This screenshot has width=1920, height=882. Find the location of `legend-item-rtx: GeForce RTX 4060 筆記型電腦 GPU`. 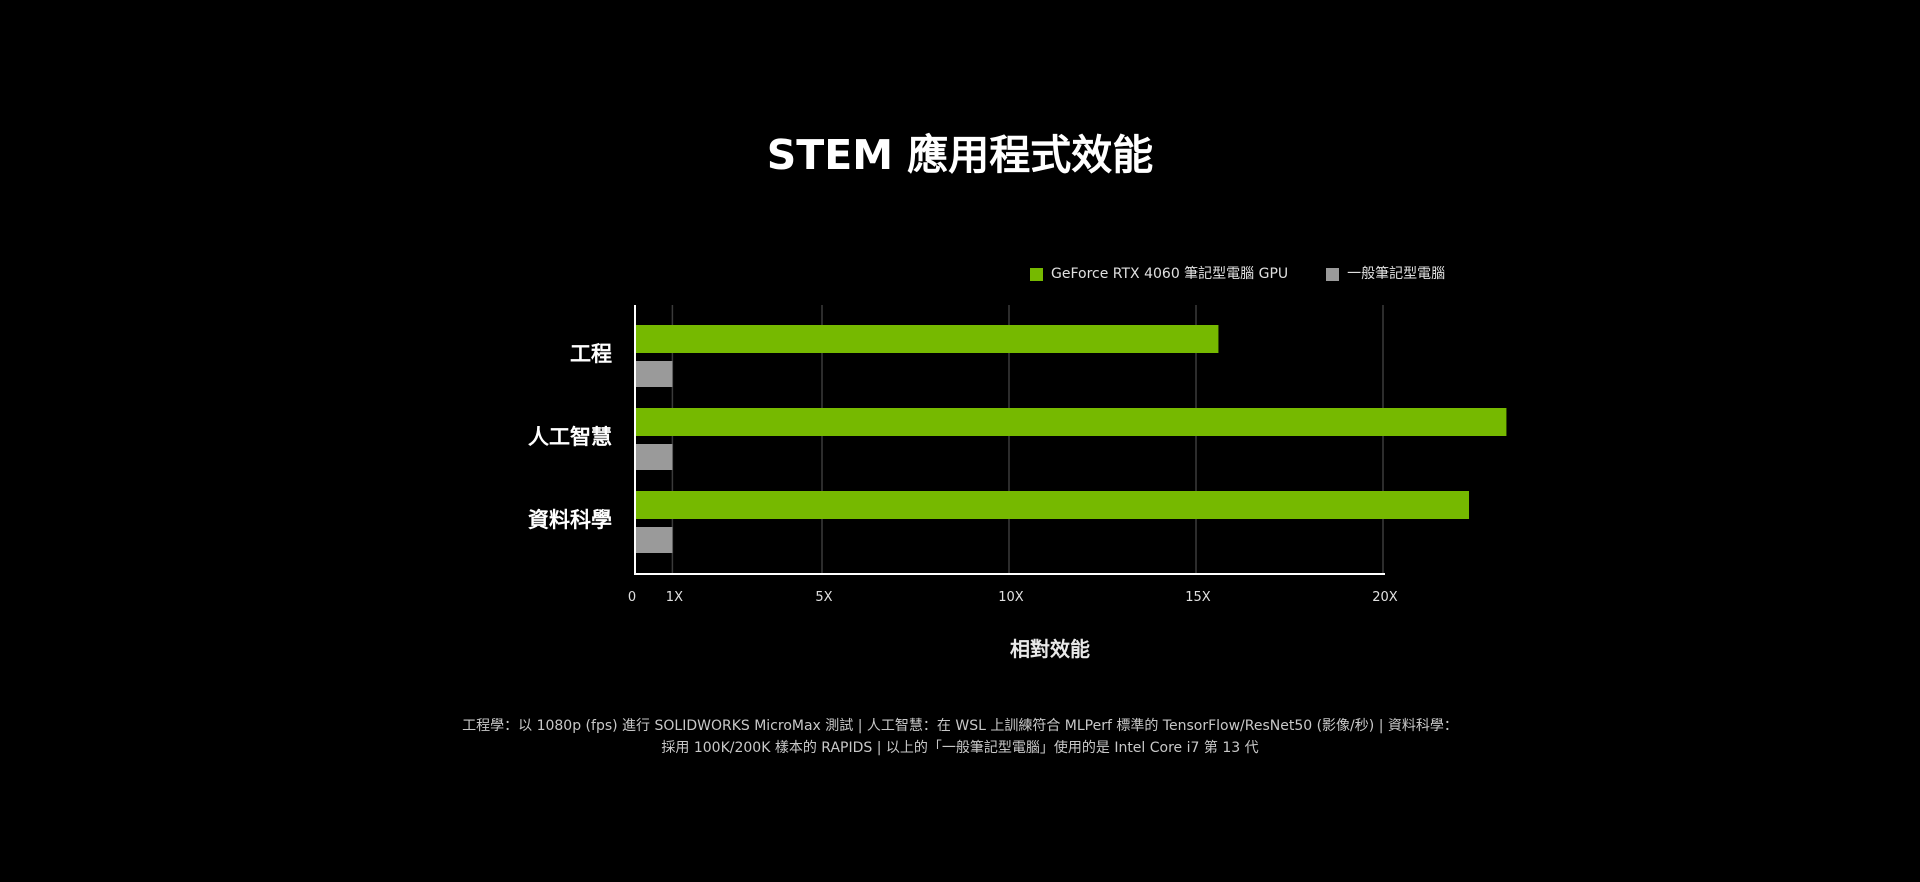

legend-item-rtx: GeForce RTX 4060 筆記型電腦 GPU is located at coordinates (1159, 274).